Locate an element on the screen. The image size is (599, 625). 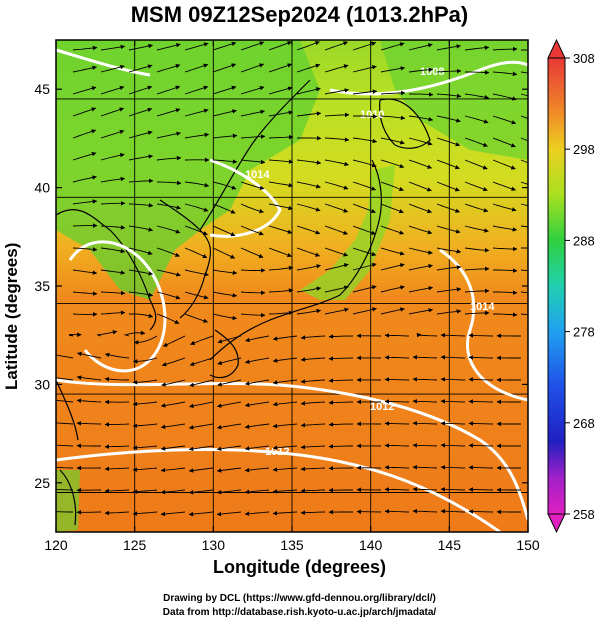
x-tick-label: 130 is located at coordinates (214, 545).